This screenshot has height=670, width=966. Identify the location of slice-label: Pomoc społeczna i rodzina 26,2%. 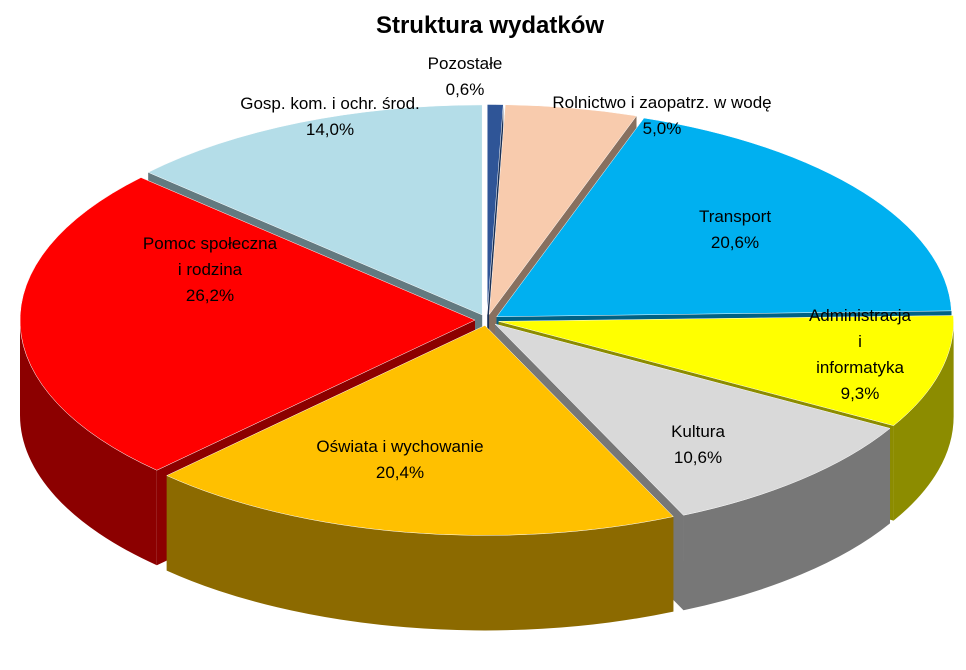
(210, 270).